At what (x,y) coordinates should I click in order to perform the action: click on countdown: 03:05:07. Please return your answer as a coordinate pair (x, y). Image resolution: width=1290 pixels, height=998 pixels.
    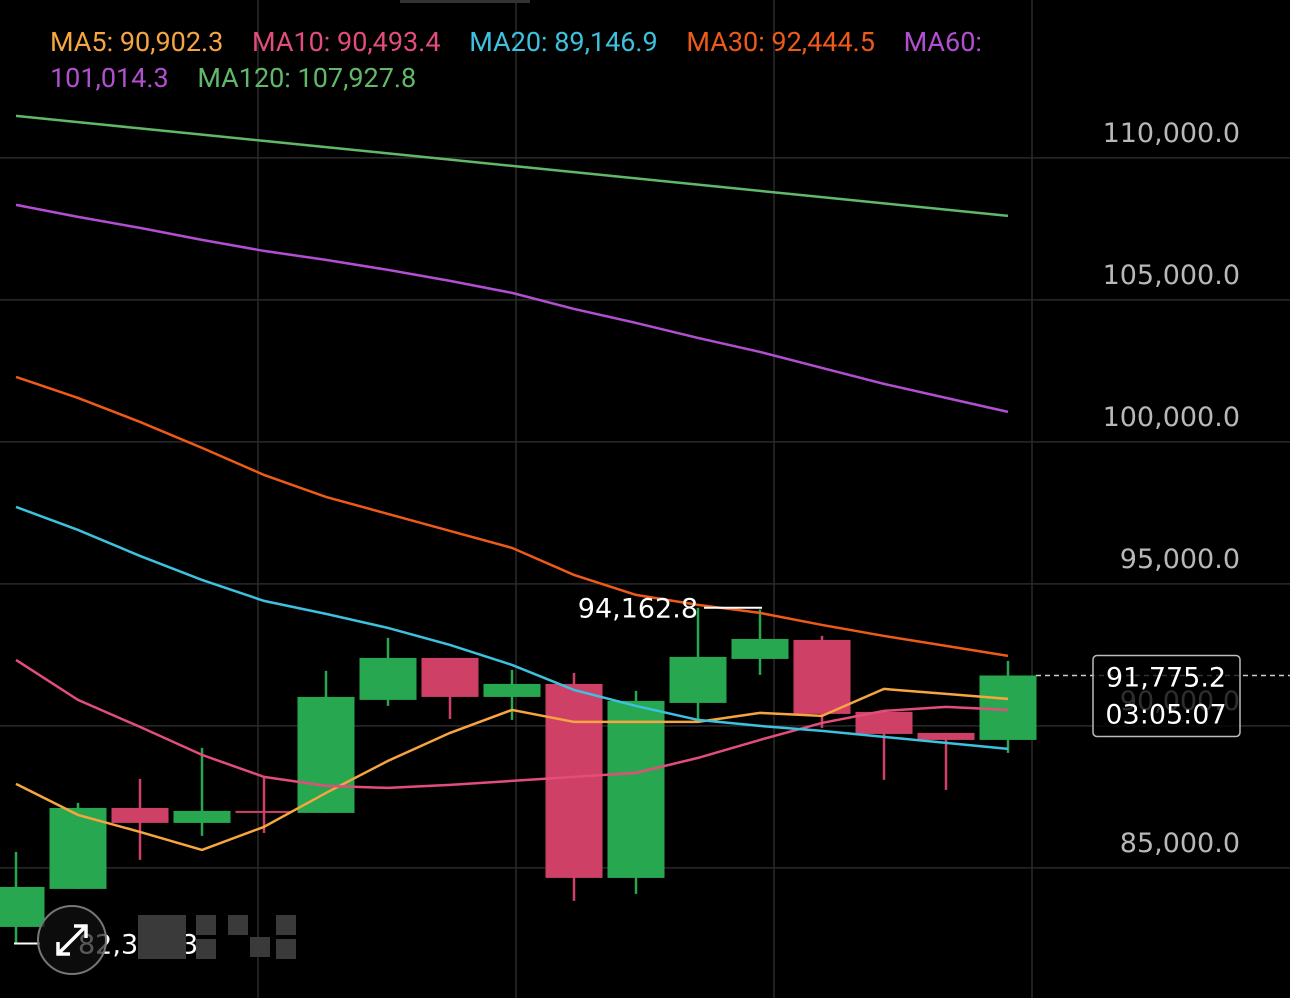
    Looking at the image, I should click on (1165, 715).